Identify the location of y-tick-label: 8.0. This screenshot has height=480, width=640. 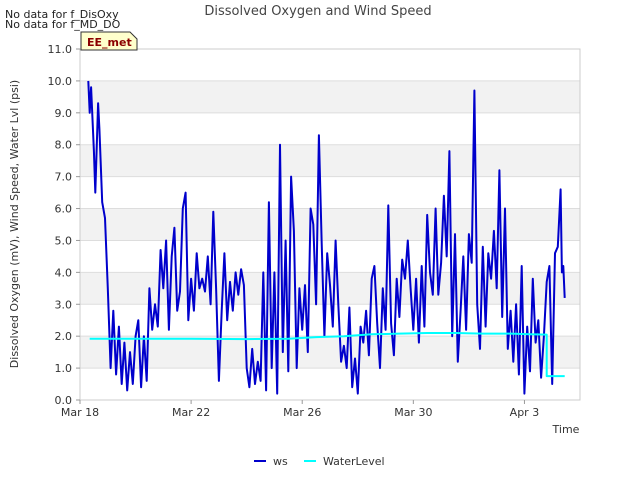
(64, 145).